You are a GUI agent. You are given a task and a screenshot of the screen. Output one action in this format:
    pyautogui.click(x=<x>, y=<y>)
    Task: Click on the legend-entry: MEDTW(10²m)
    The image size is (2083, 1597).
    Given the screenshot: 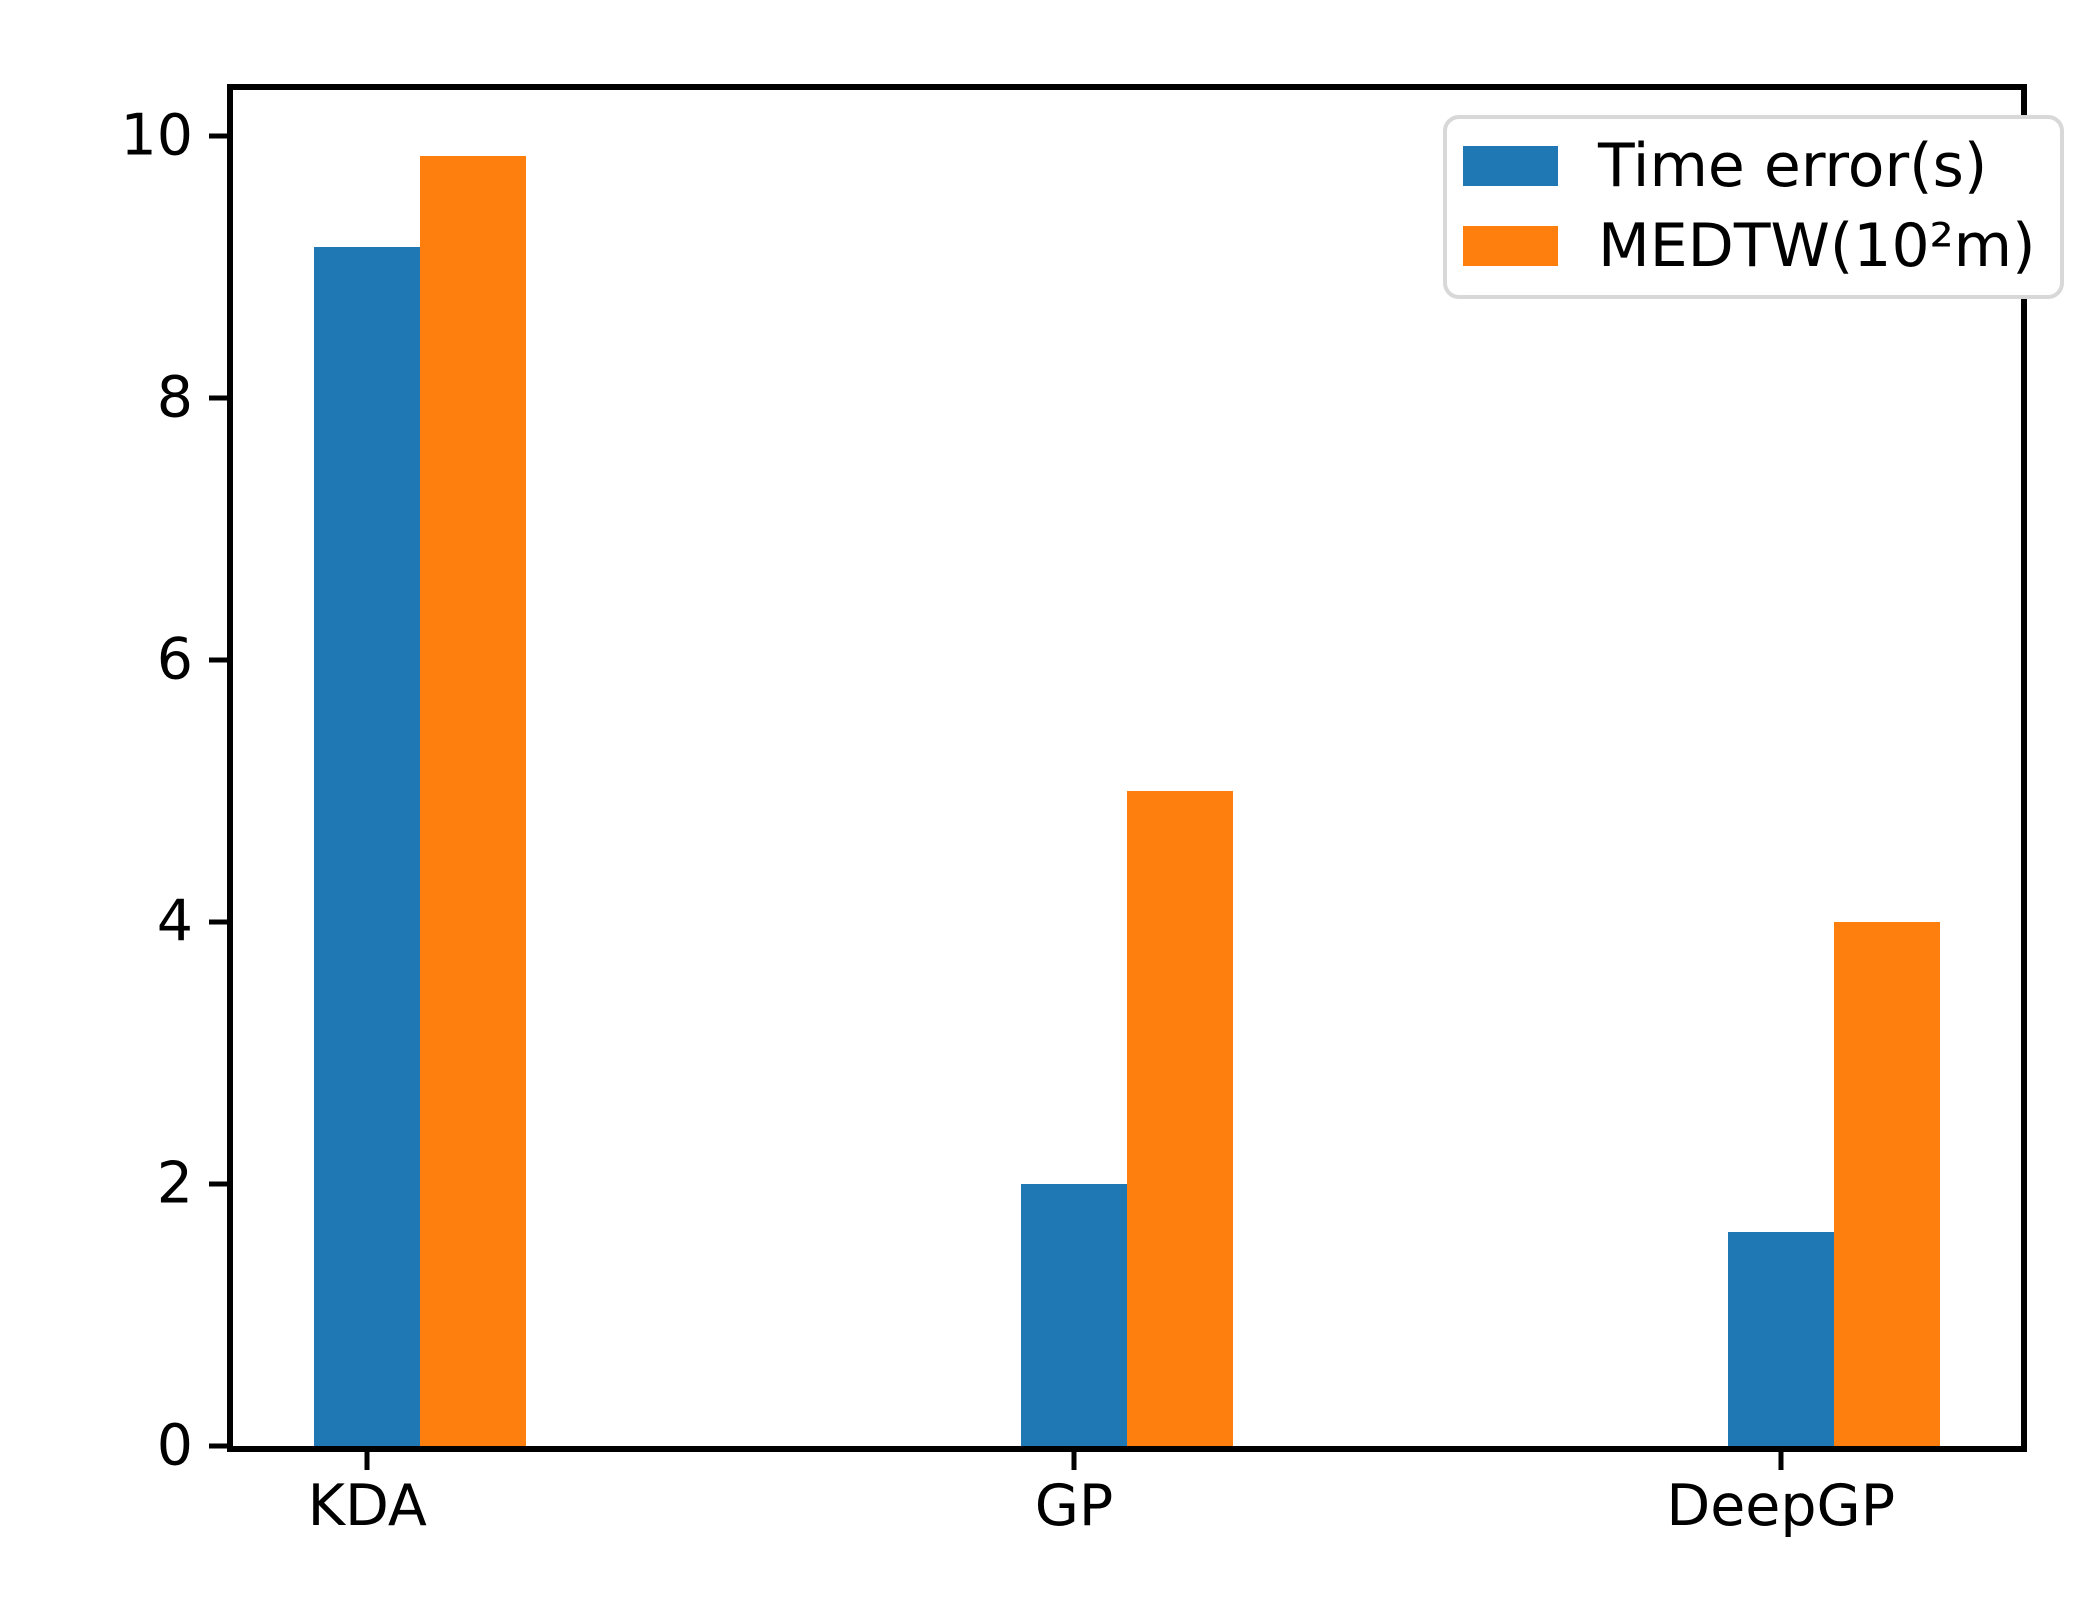 What is the action you would take?
    pyautogui.click(x=1749, y=246)
    